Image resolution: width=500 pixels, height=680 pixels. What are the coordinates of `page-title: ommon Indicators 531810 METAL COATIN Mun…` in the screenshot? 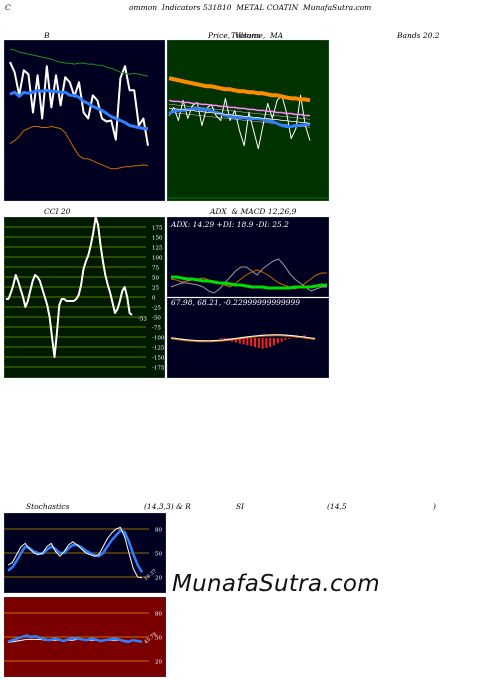 It's located at (250, 7).